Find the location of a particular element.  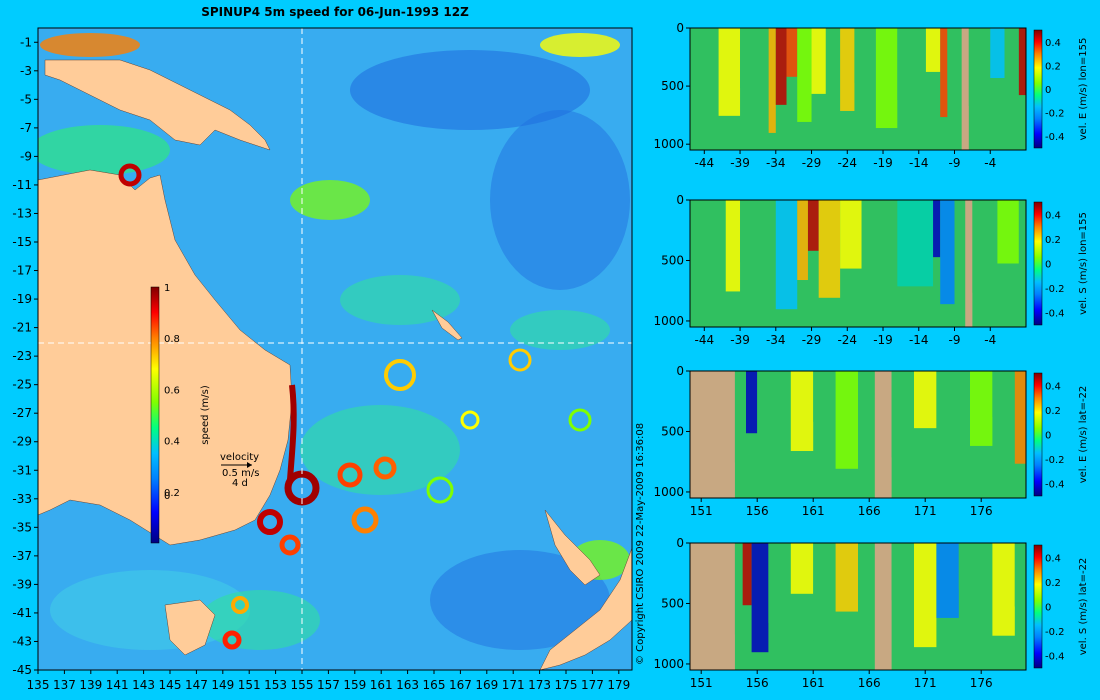

colorbar-tick-label: 0.8 is located at coordinates (172, 339).